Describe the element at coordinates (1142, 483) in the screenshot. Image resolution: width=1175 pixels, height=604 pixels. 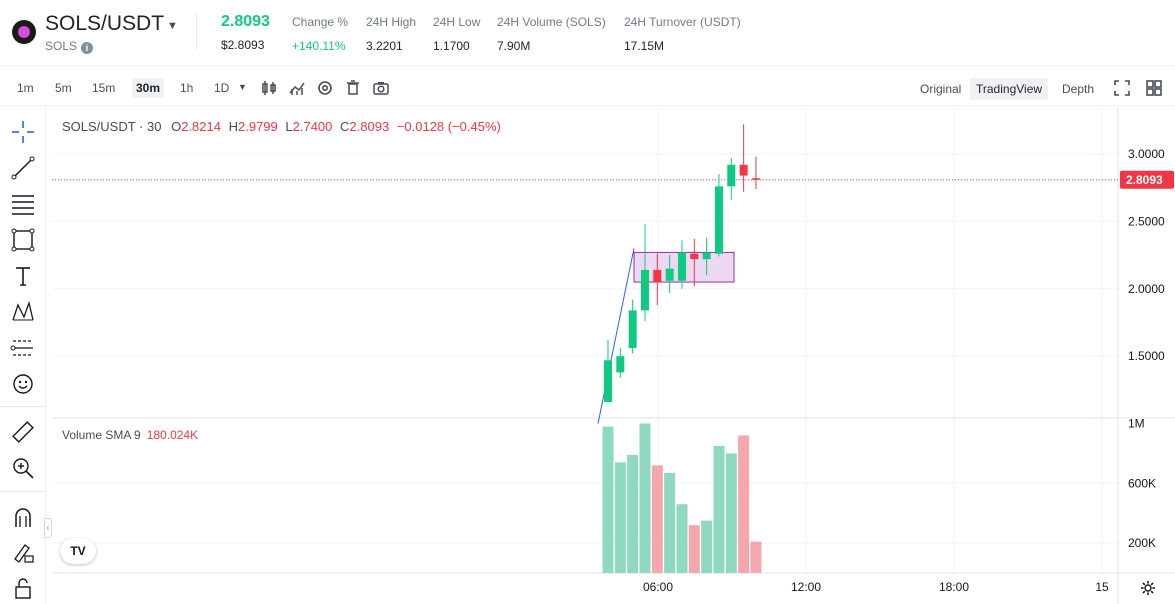
I see `volume-tick-label: 600K` at that location.